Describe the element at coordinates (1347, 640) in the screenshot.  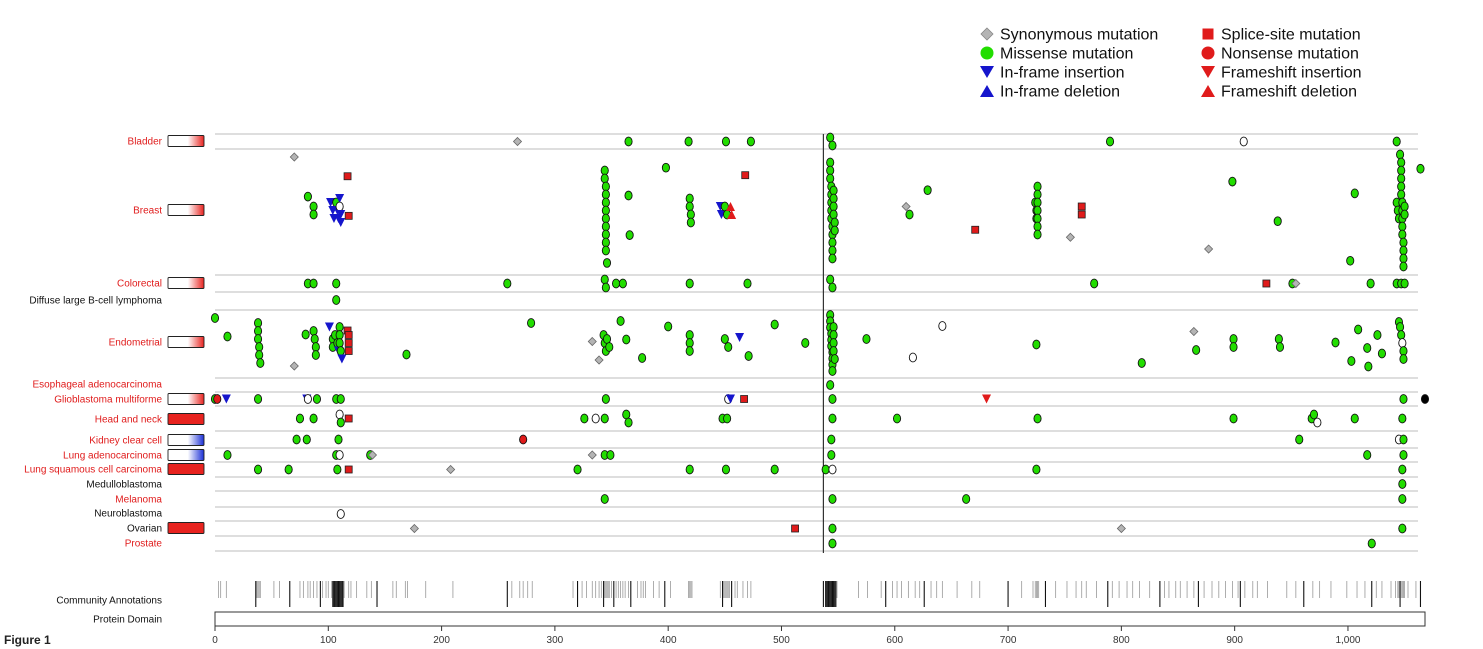
I see `x-tick-label: 1,000` at that location.